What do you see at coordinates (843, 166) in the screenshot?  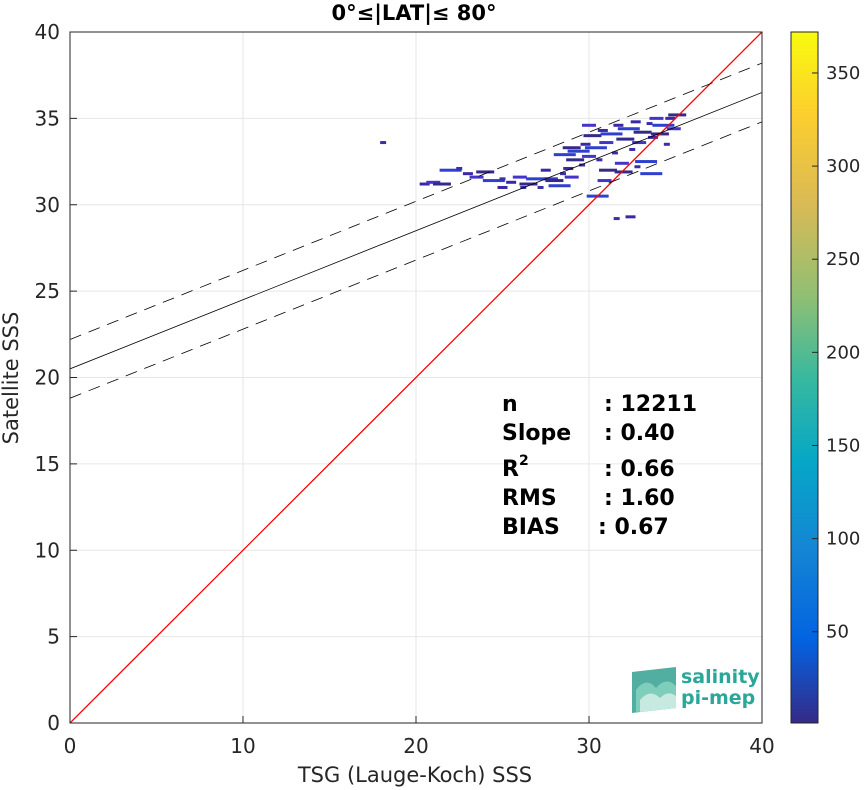 I see `colorbar-tick-label: 300` at bounding box center [843, 166].